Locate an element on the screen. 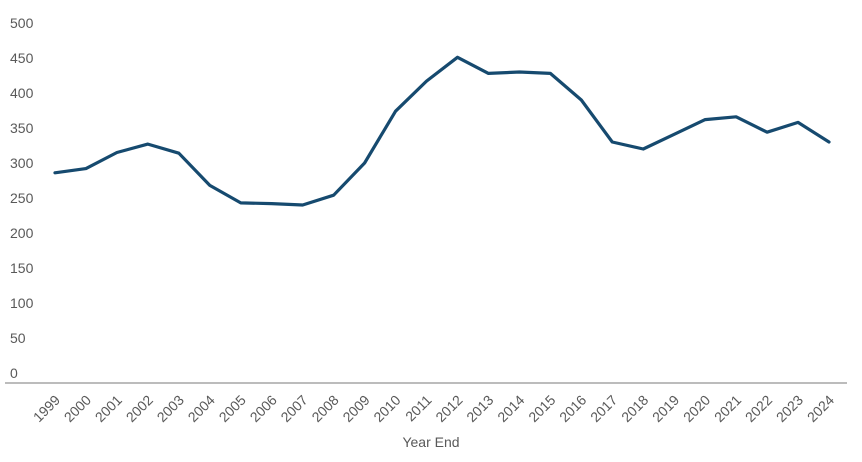  x-tick-label: 2022 is located at coordinates (758, 408).